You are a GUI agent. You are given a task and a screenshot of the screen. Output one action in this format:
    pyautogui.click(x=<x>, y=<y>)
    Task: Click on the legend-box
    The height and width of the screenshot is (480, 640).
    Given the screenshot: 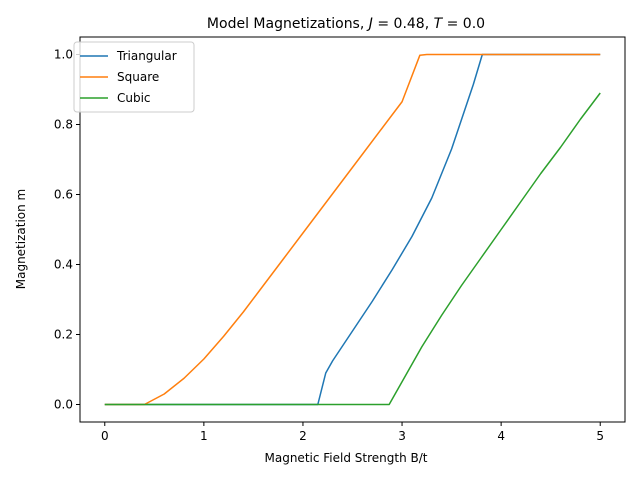 What is the action you would take?
    pyautogui.click(x=134, y=77)
    